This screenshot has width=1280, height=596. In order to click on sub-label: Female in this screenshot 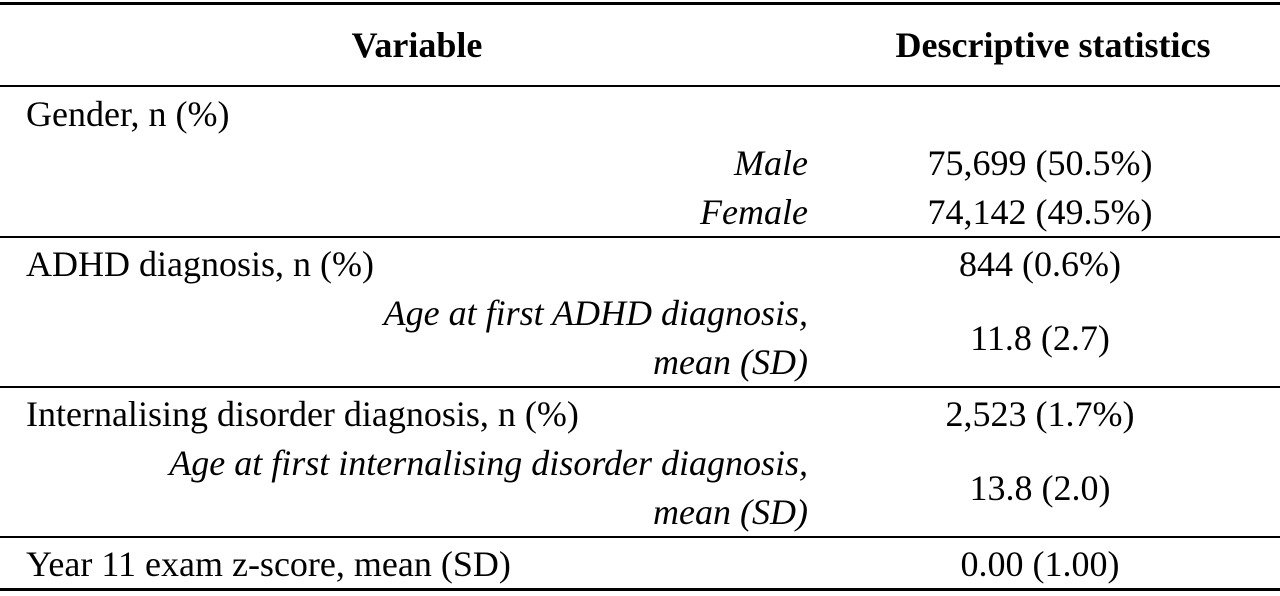, I will do `click(754, 212)`.